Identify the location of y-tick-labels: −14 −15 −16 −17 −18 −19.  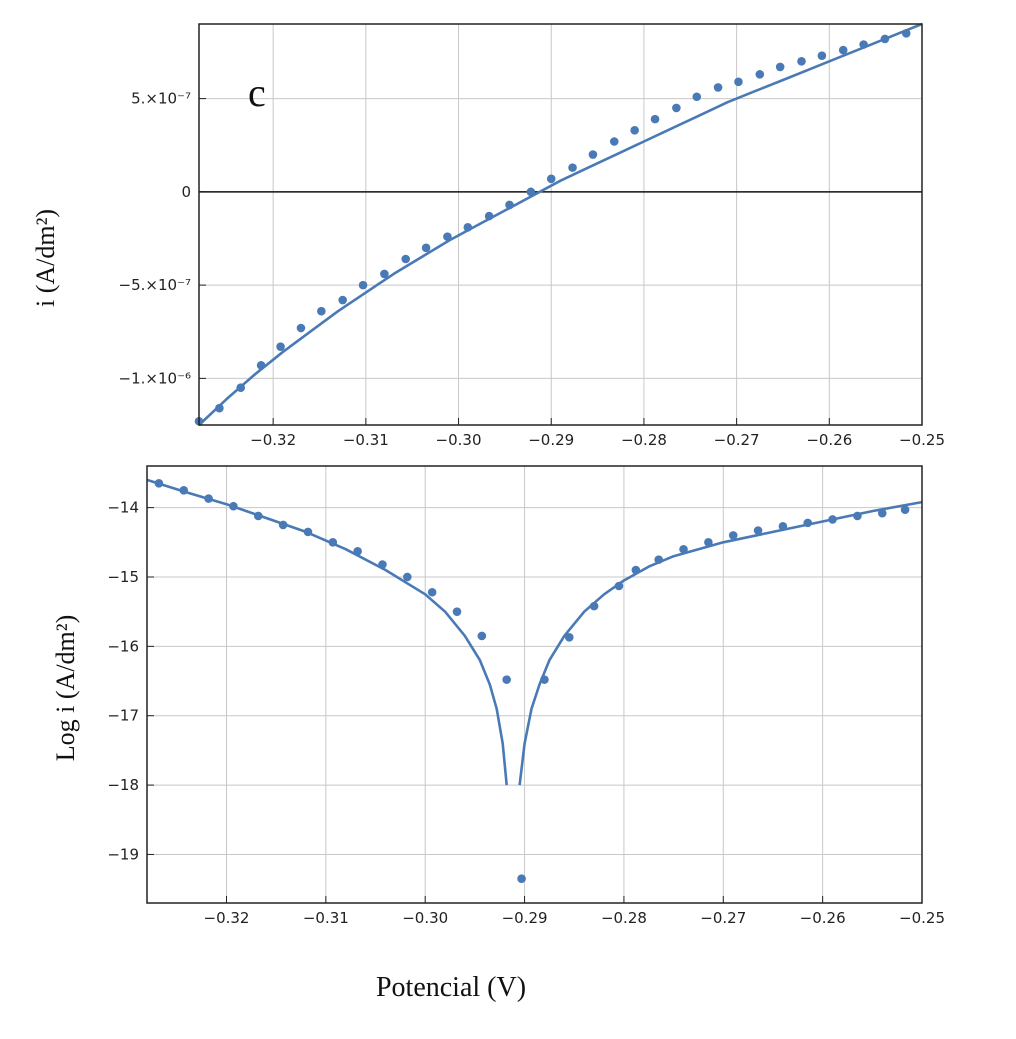
(123, 681).